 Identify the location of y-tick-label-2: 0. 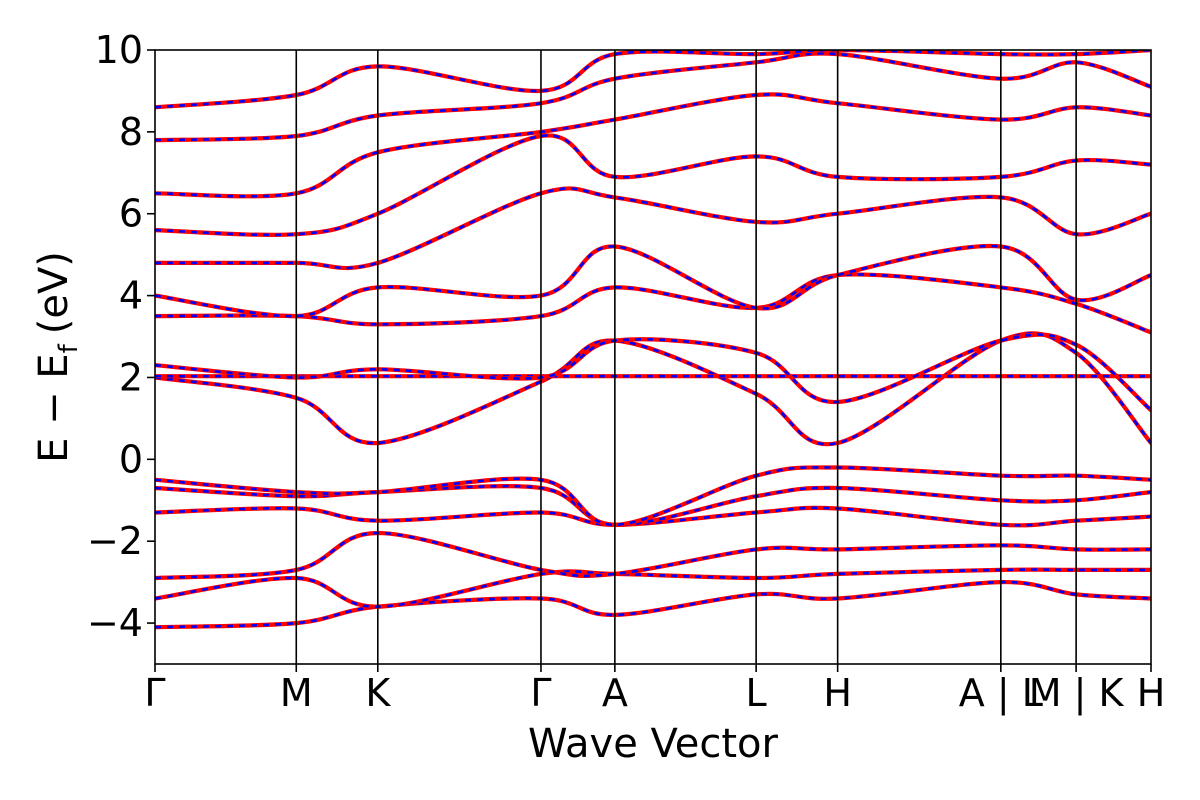
(131, 459).